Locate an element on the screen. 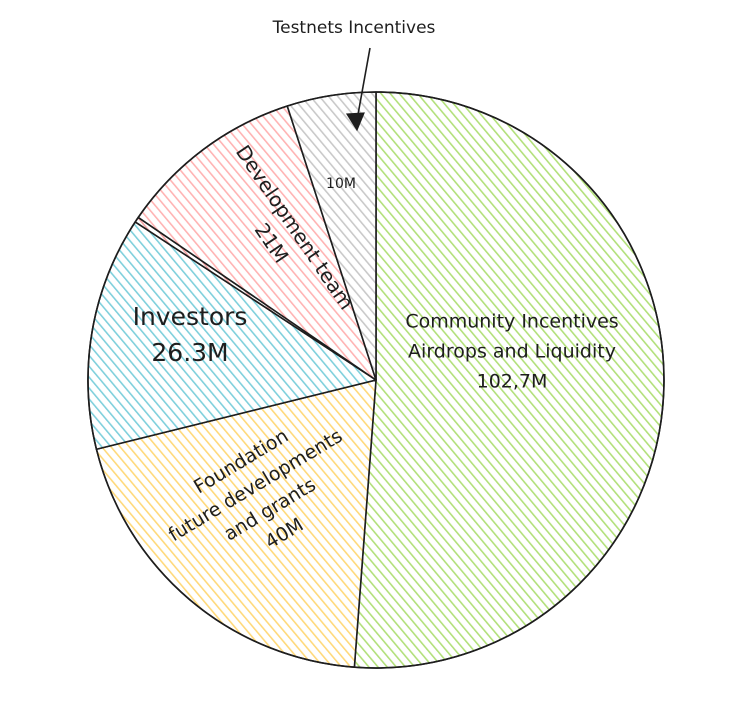 The height and width of the screenshot is (707, 756). slice-label-community-line-1: Airdrops and Liquidity is located at coordinates (512, 352).